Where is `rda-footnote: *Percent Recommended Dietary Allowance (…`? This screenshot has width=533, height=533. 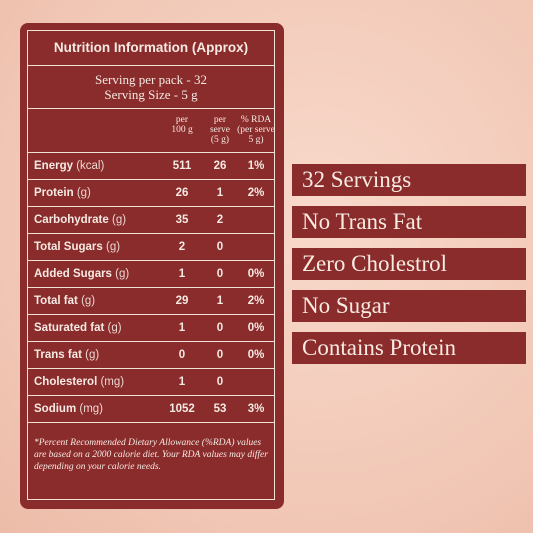
rda-footnote: *Percent Recommended Dietary Allowance (… is located at coordinates (151, 455).